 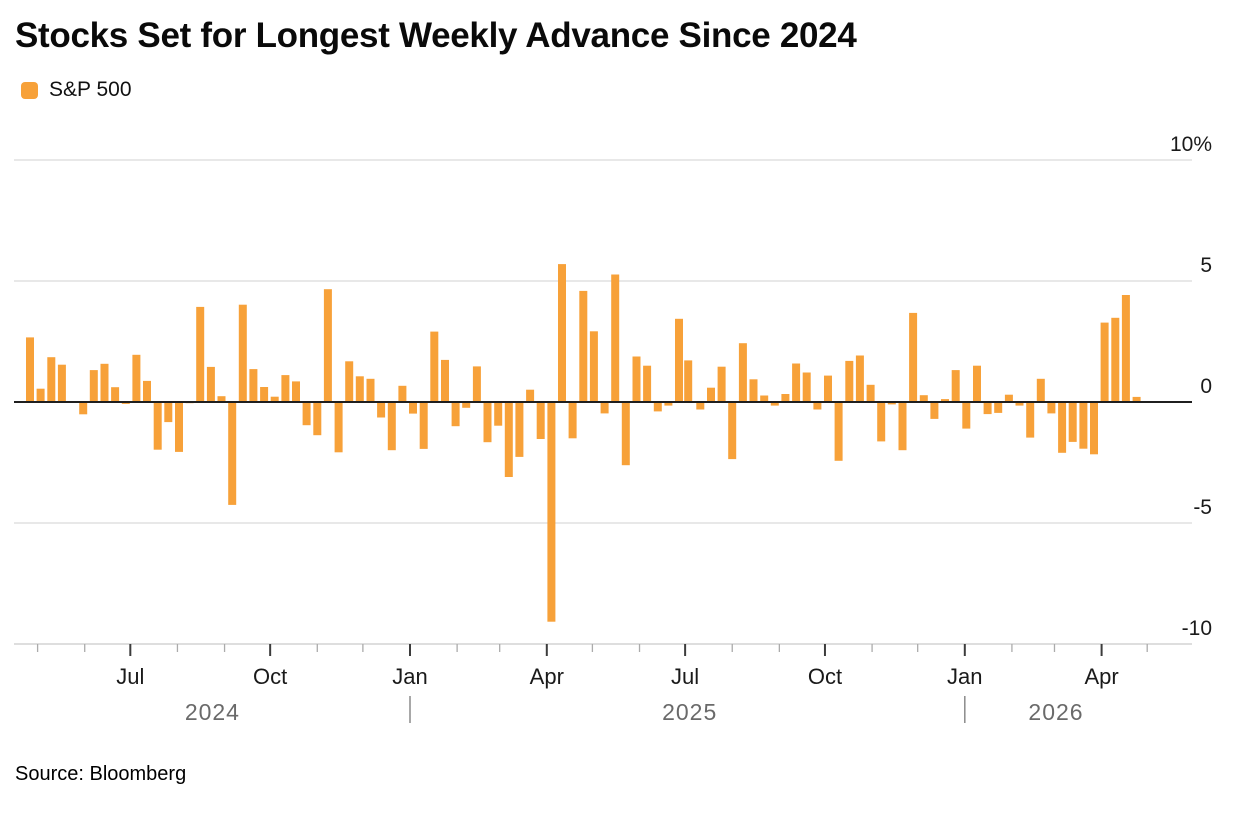 What do you see at coordinates (685, 676) in the screenshot?
I see `month-label-2025-07: Jul` at bounding box center [685, 676].